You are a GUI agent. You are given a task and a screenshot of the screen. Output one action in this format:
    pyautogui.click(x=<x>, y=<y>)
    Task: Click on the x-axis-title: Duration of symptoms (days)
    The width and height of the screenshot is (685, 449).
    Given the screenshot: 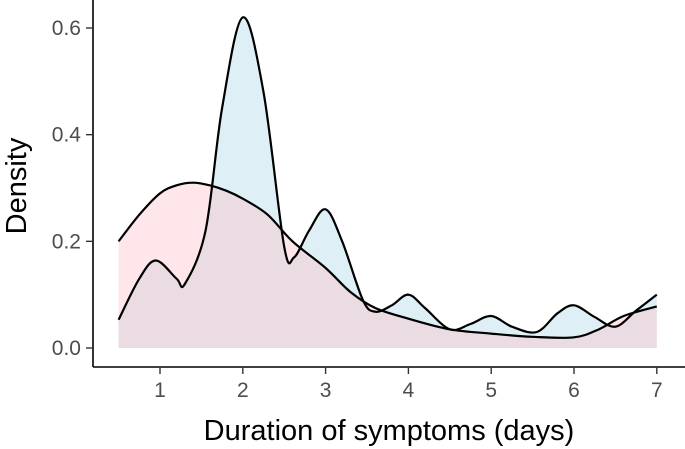 What is the action you would take?
    pyautogui.click(x=389, y=431)
    